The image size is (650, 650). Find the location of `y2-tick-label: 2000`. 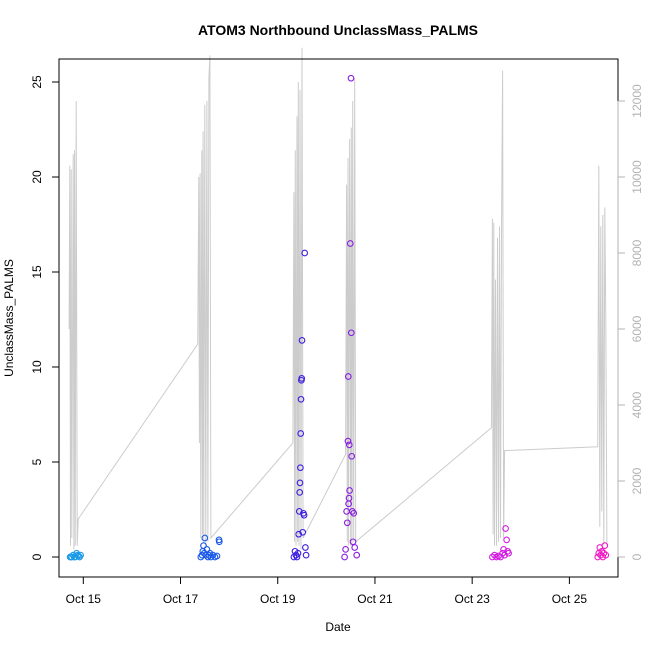

y2-tick-label: 2000 is located at coordinates (637, 480).